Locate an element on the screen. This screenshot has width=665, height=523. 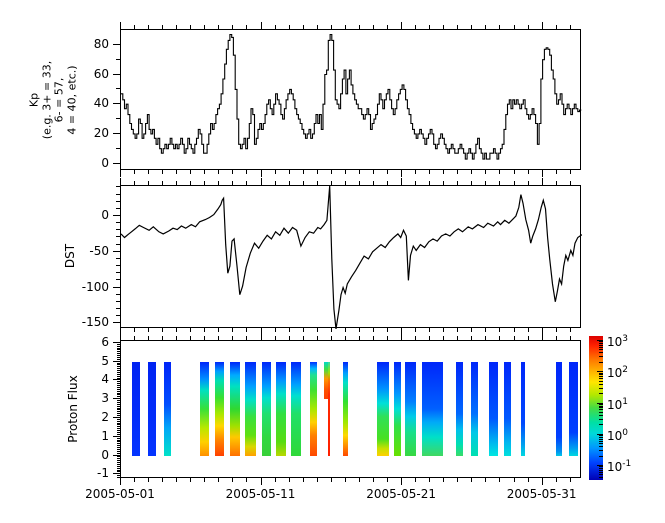
dst-ytick-label: -150 is located at coordinates (95, 322).